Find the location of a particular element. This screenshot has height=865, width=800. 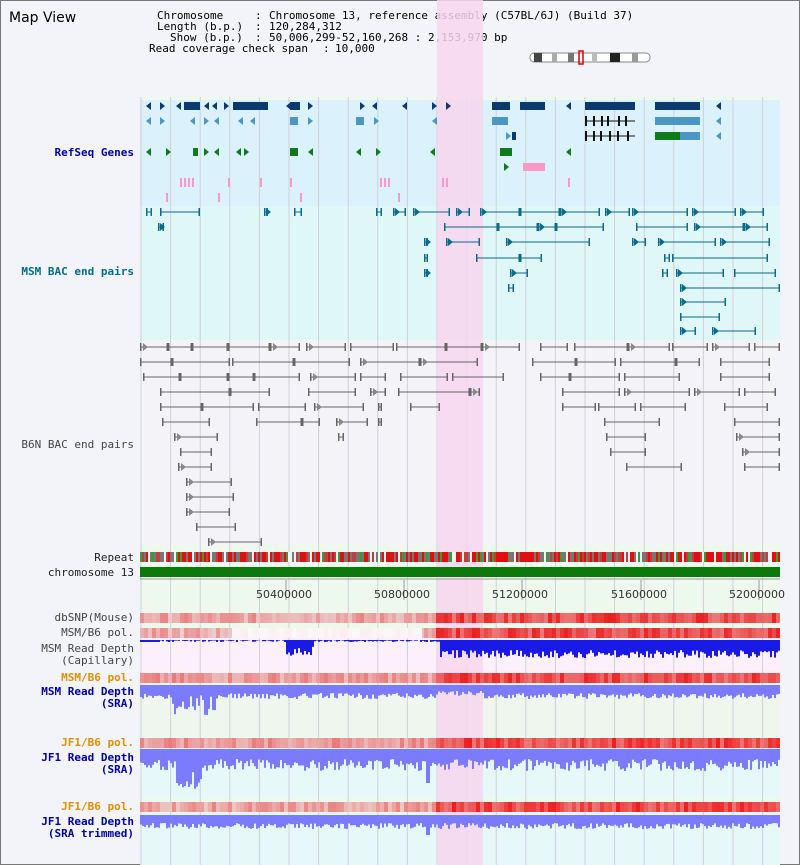

msm-bac-pair-end is located at coordinates (606, 212).